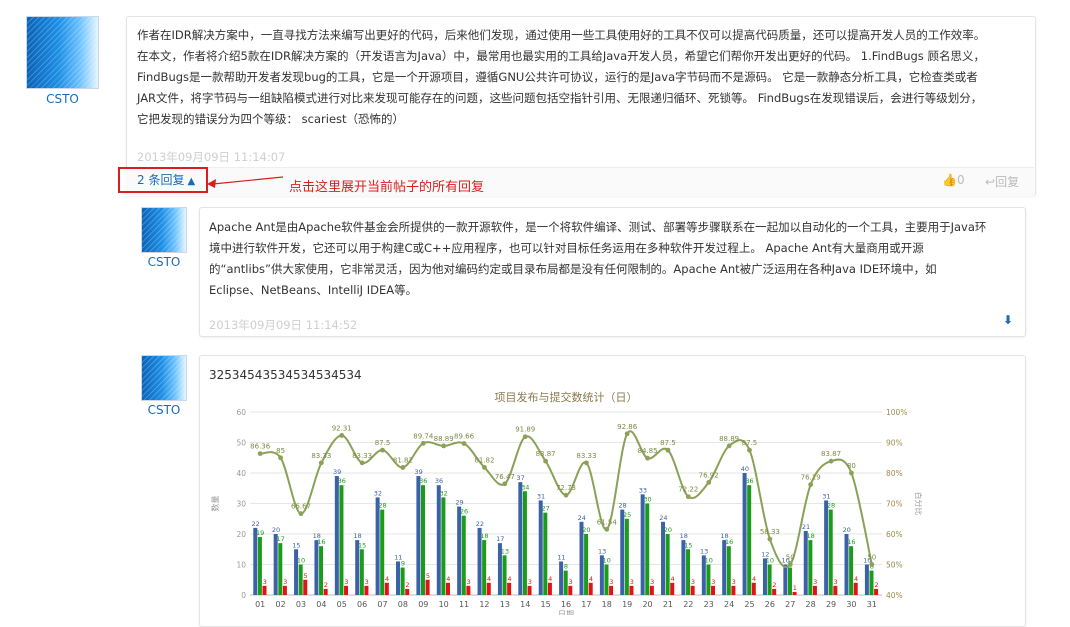 The image size is (1070, 627). What do you see at coordinates (241, 412) in the screenshot?
I see `y-tick-label: 60` at bounding box center [241, 412].